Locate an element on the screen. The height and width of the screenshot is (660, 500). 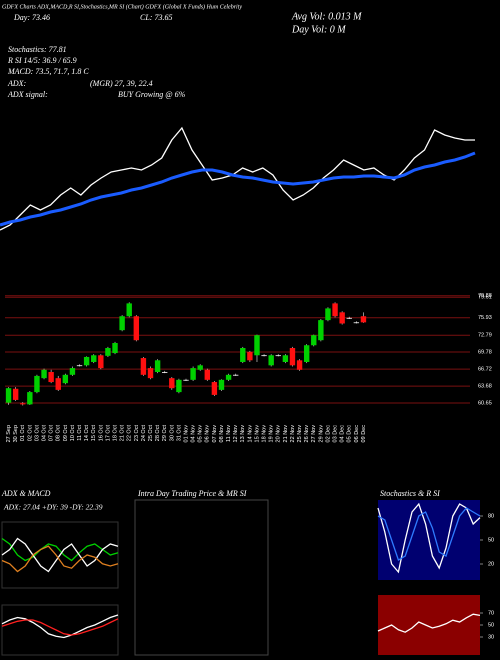
x-tick-label: 03 Oct is located at coordinates (37, 433).